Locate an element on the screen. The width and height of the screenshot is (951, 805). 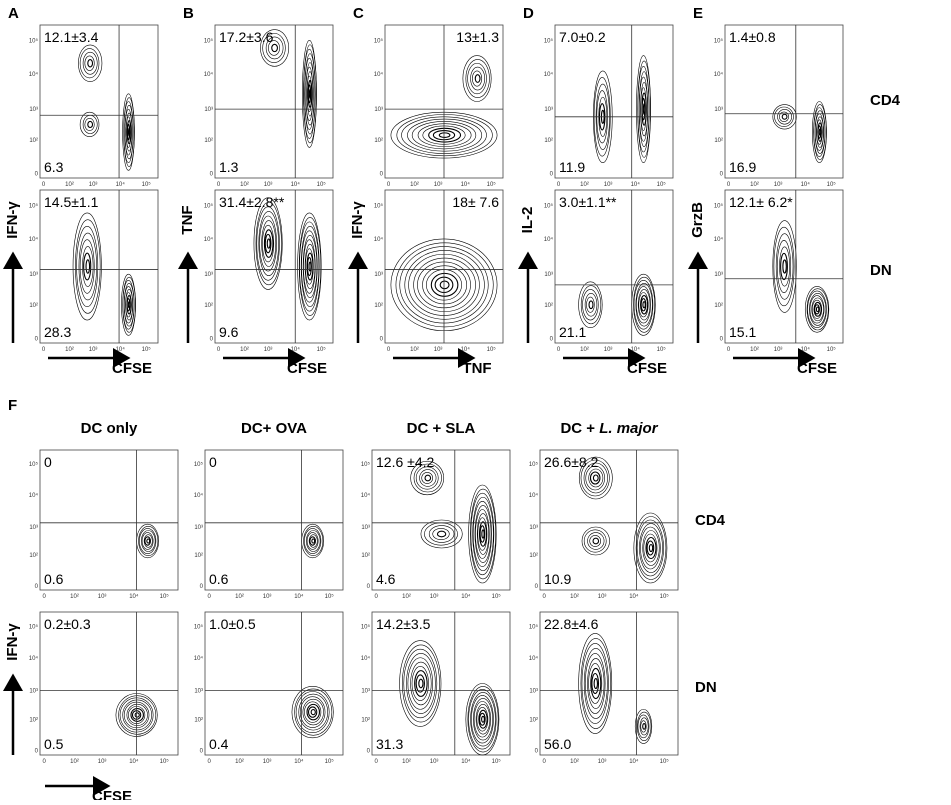
y-axis-label: IFN-γ is located at coordinates (12, 642).